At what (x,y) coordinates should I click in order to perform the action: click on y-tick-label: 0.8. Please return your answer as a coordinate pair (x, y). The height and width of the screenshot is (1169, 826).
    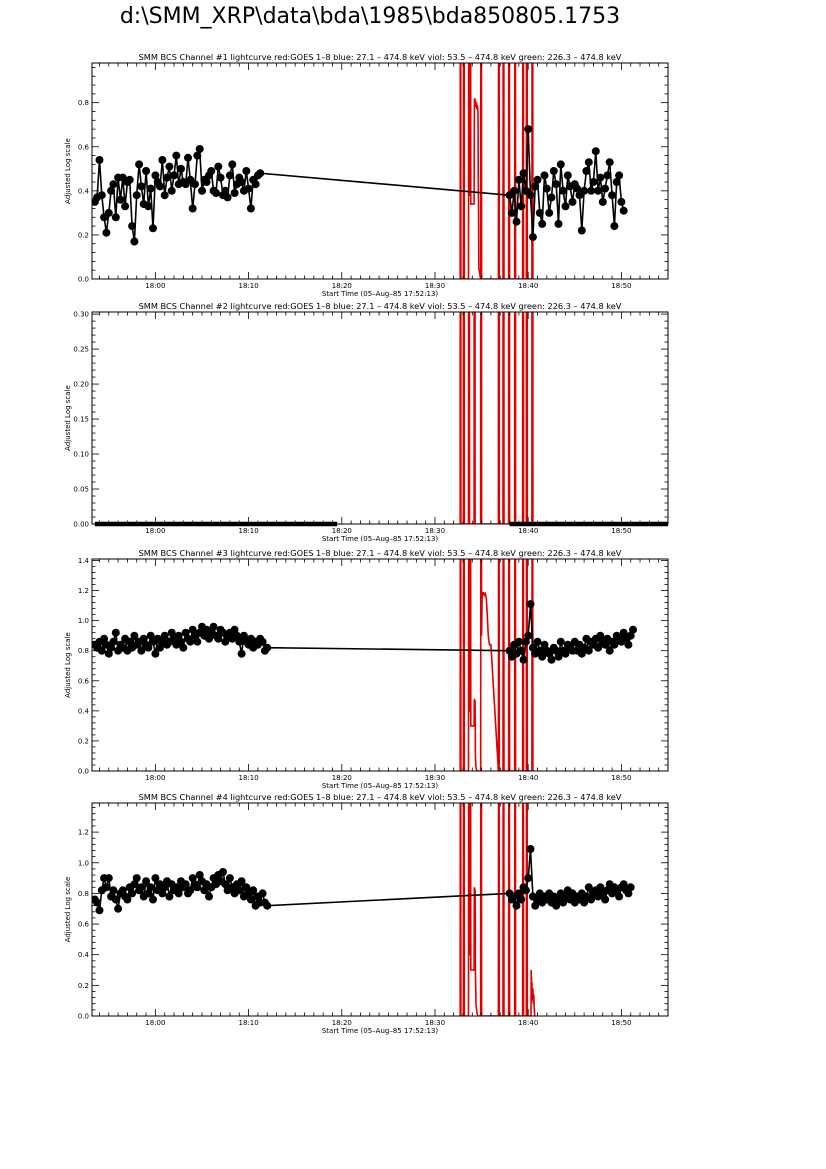
    Looking at the image, I should click on (83, 651).